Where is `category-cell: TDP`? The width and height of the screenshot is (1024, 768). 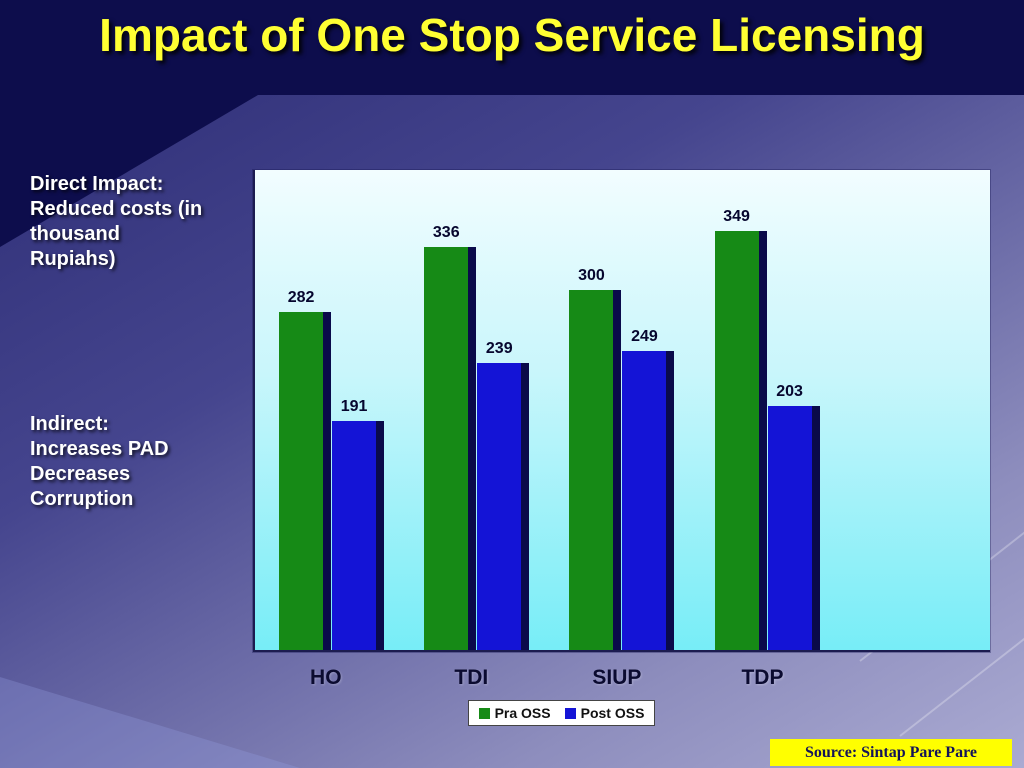
category-cell: TDP is located at coordinates (763, 675).